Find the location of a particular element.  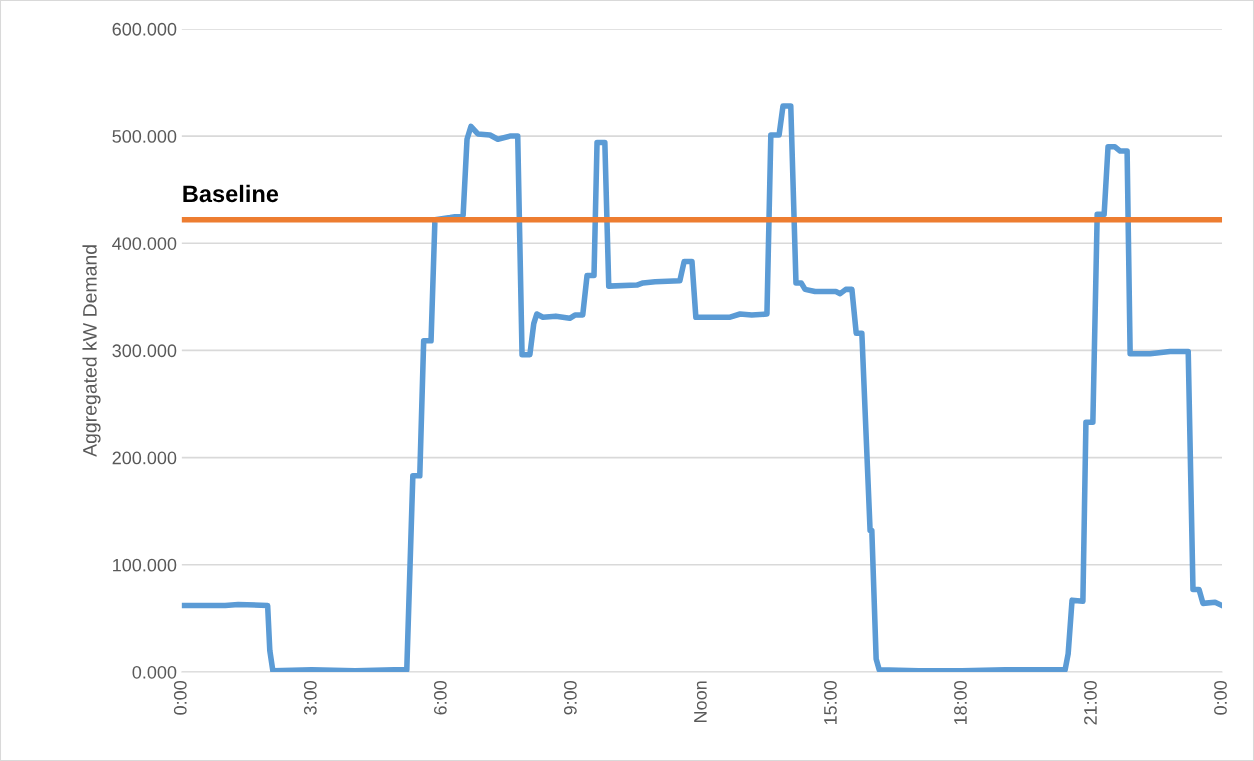

y-tick-label: 600.000 is located at coordinates (144, 29).